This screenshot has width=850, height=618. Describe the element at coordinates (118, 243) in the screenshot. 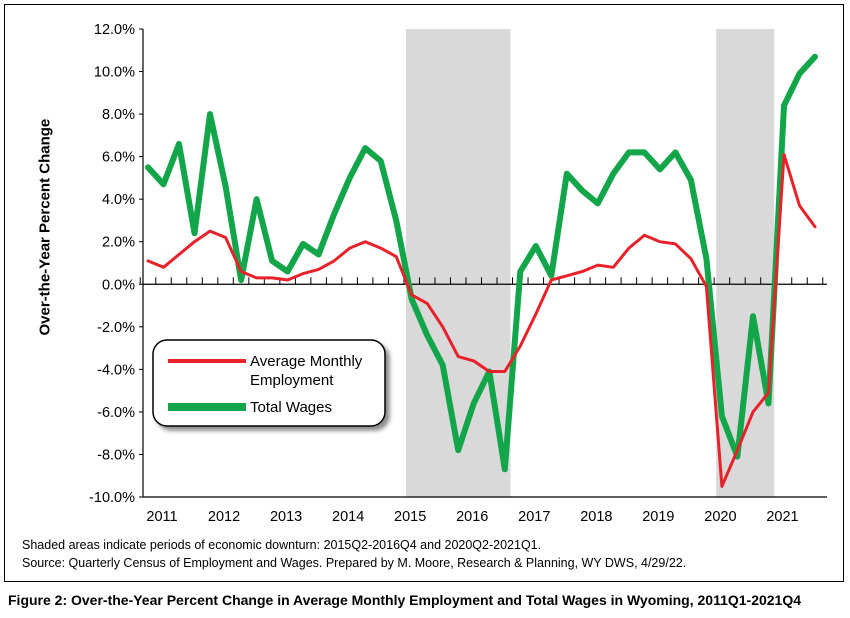

I see `y-tick-label: 2.0%` at that location.